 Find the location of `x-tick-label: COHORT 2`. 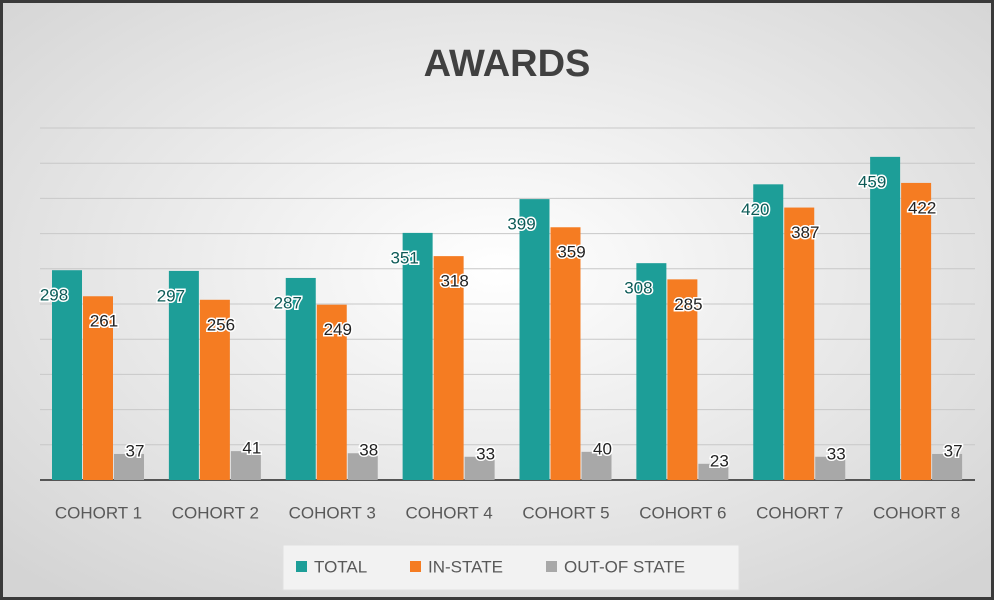

x-tick-label: COHORT 2 is located at coordinates (215, 512).